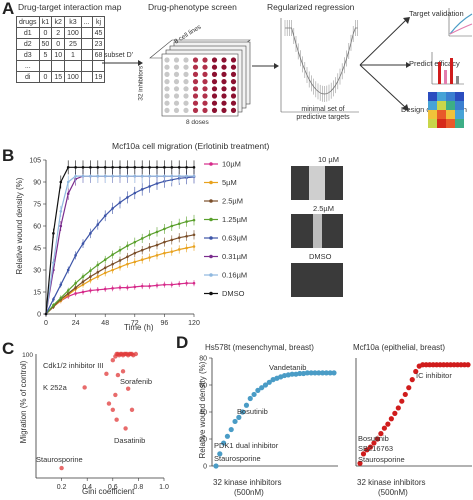  What do you see at coordinates (249, 492) in the screenshot?
I see `panel-d-left-xlabel-sub: (500nM)` at bounding box center [249, 492].